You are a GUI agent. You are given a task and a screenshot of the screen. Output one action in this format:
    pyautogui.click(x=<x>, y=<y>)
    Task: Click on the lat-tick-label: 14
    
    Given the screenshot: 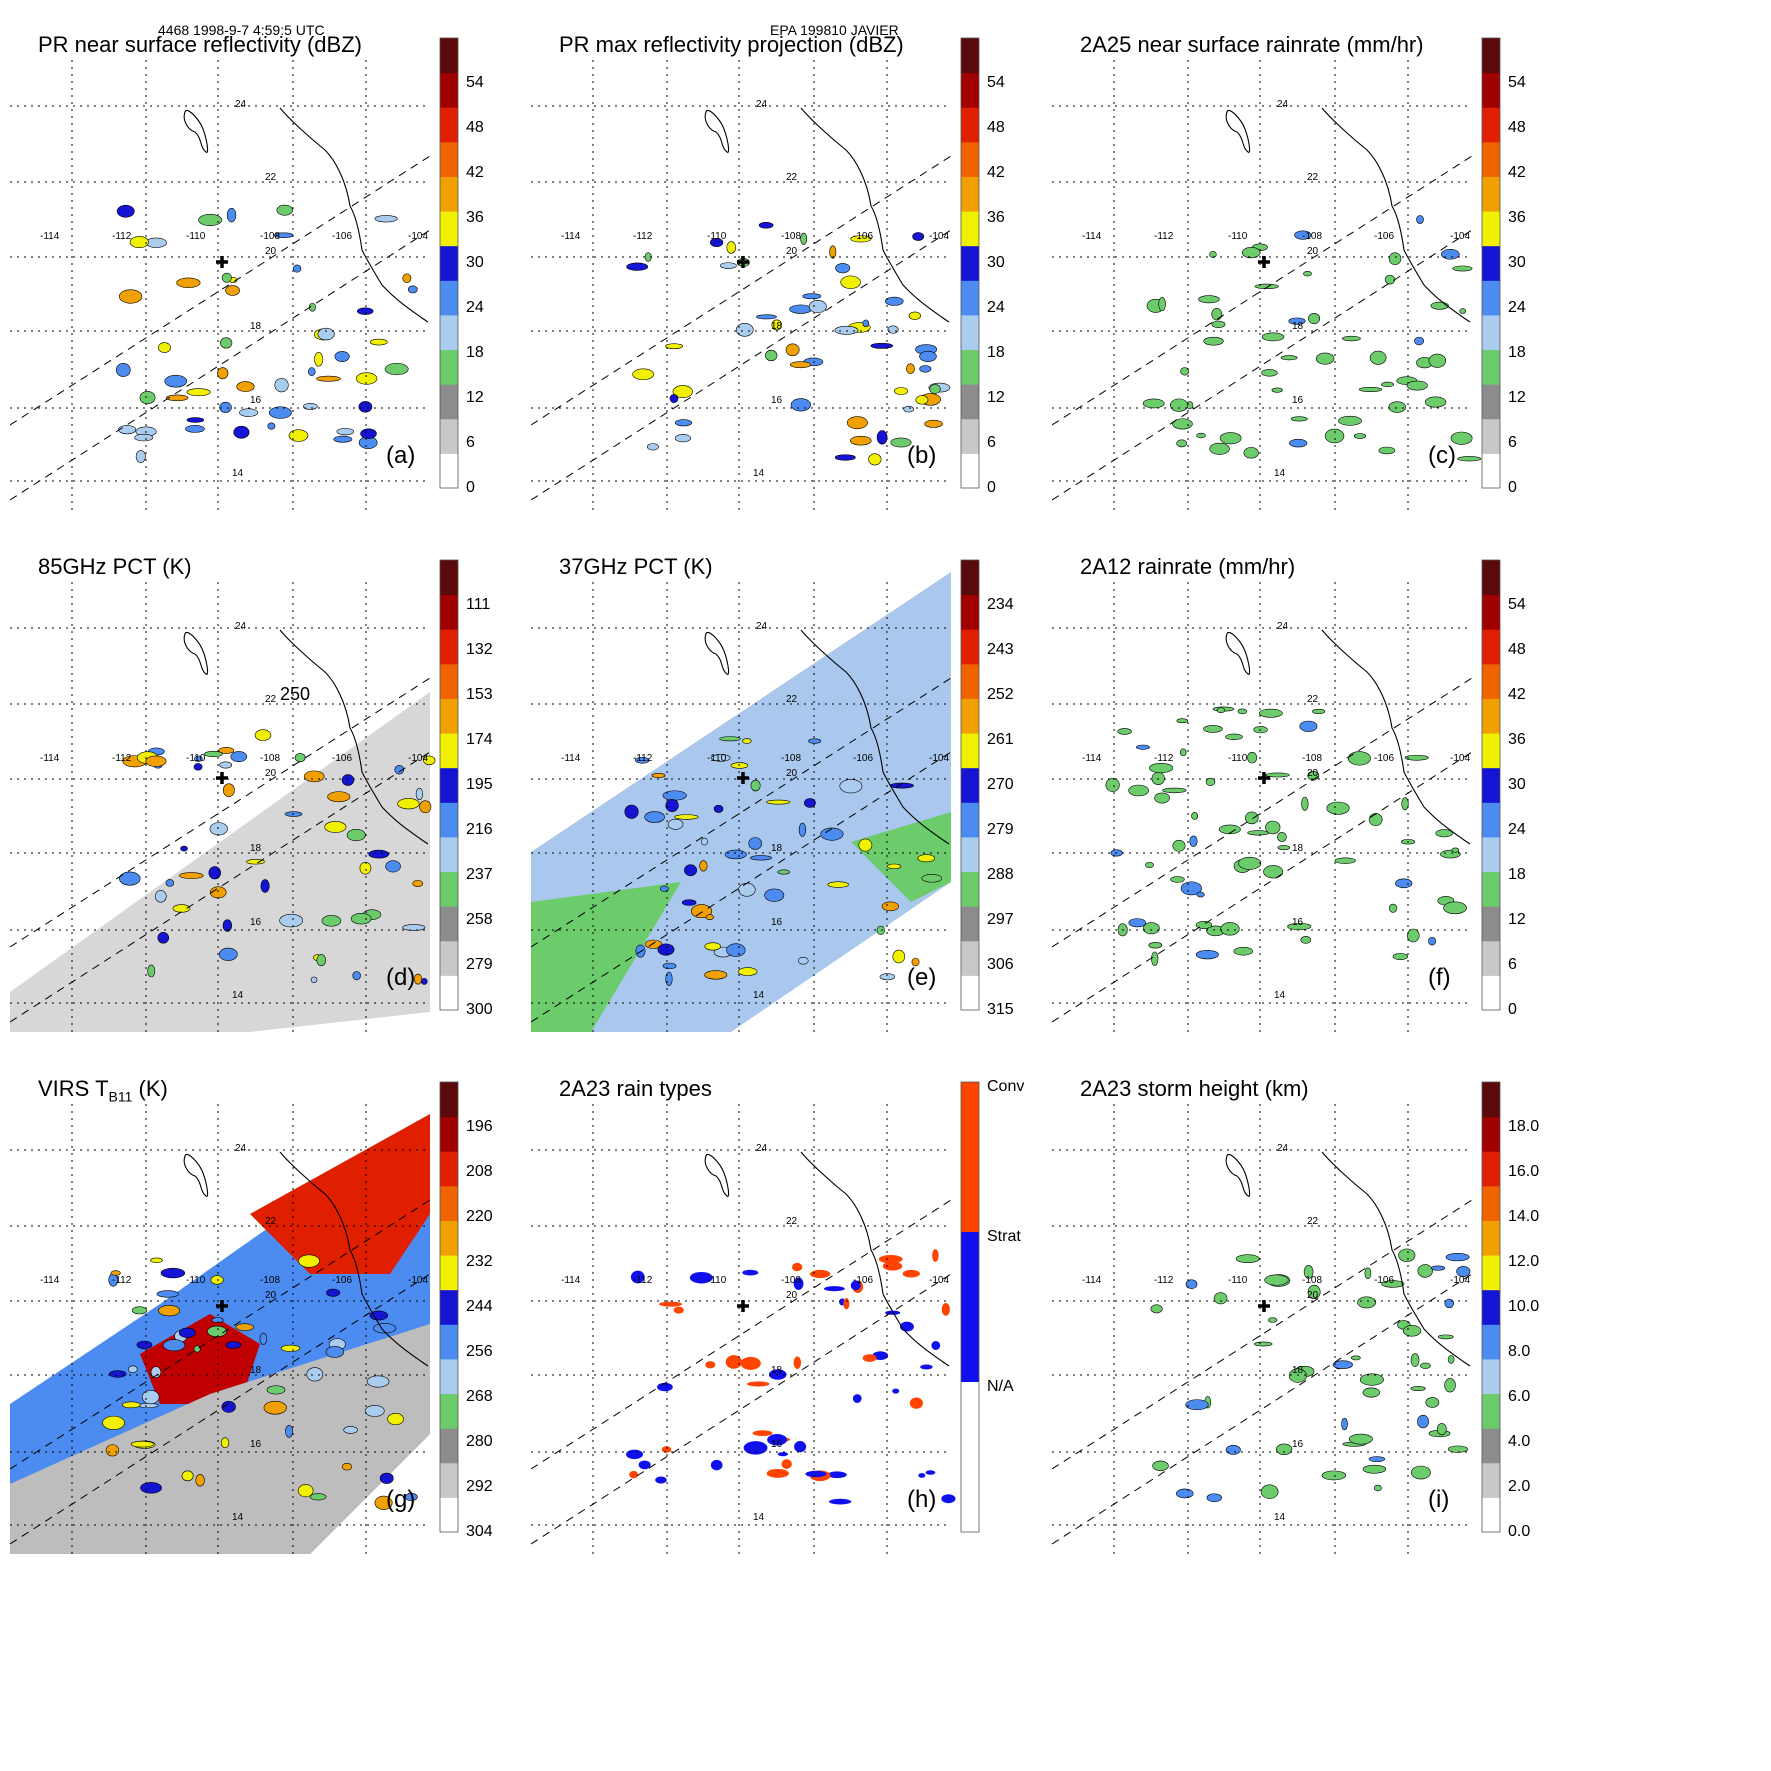 What is the action you would take?
    pyautogui.click(x=759, y=473)
    